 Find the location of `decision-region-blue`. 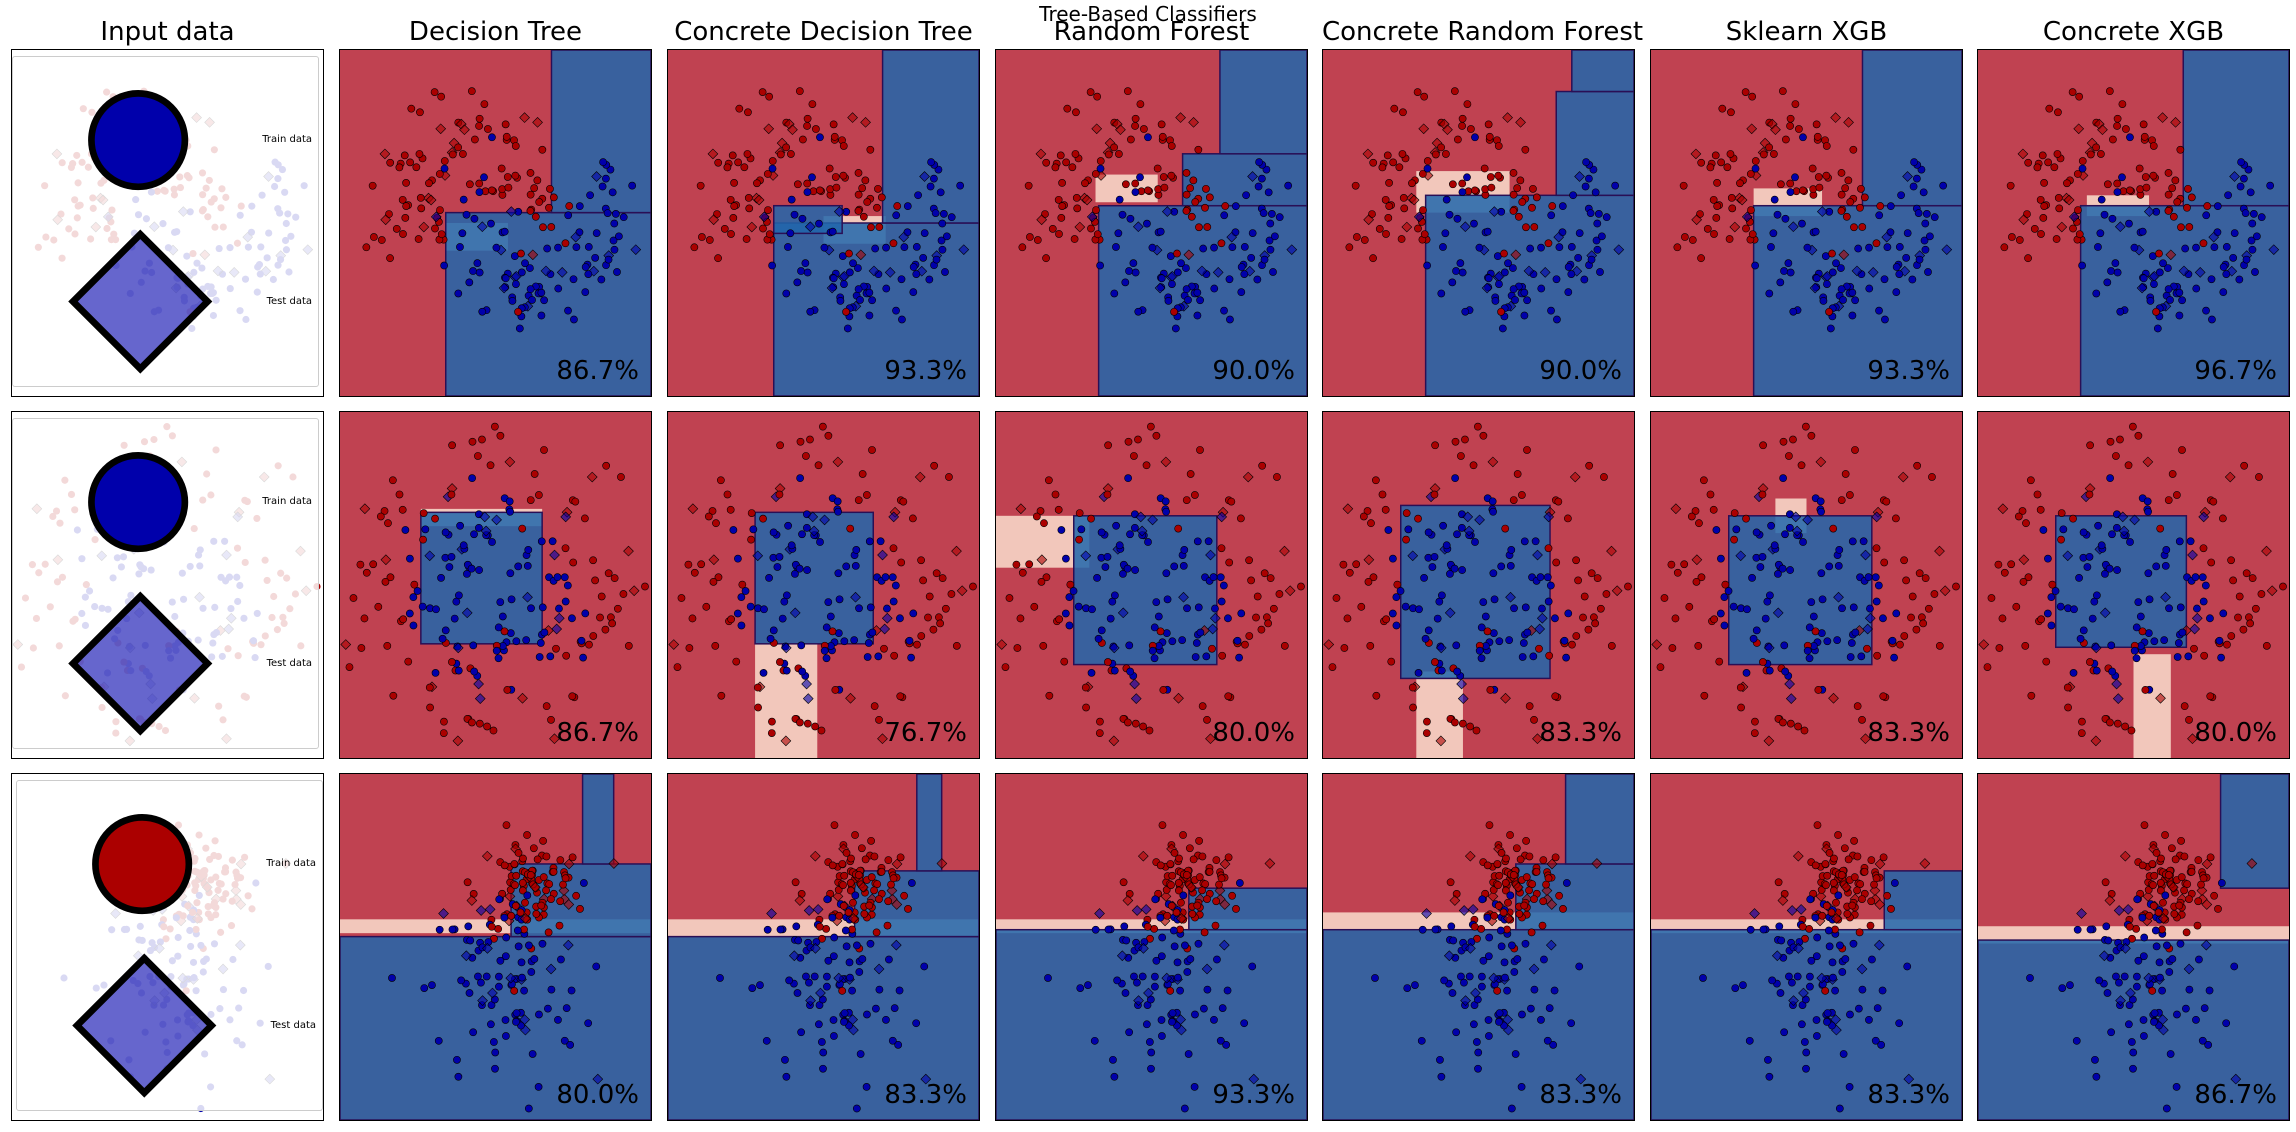

decision-region-blue is located at coordinates (1599, 819).